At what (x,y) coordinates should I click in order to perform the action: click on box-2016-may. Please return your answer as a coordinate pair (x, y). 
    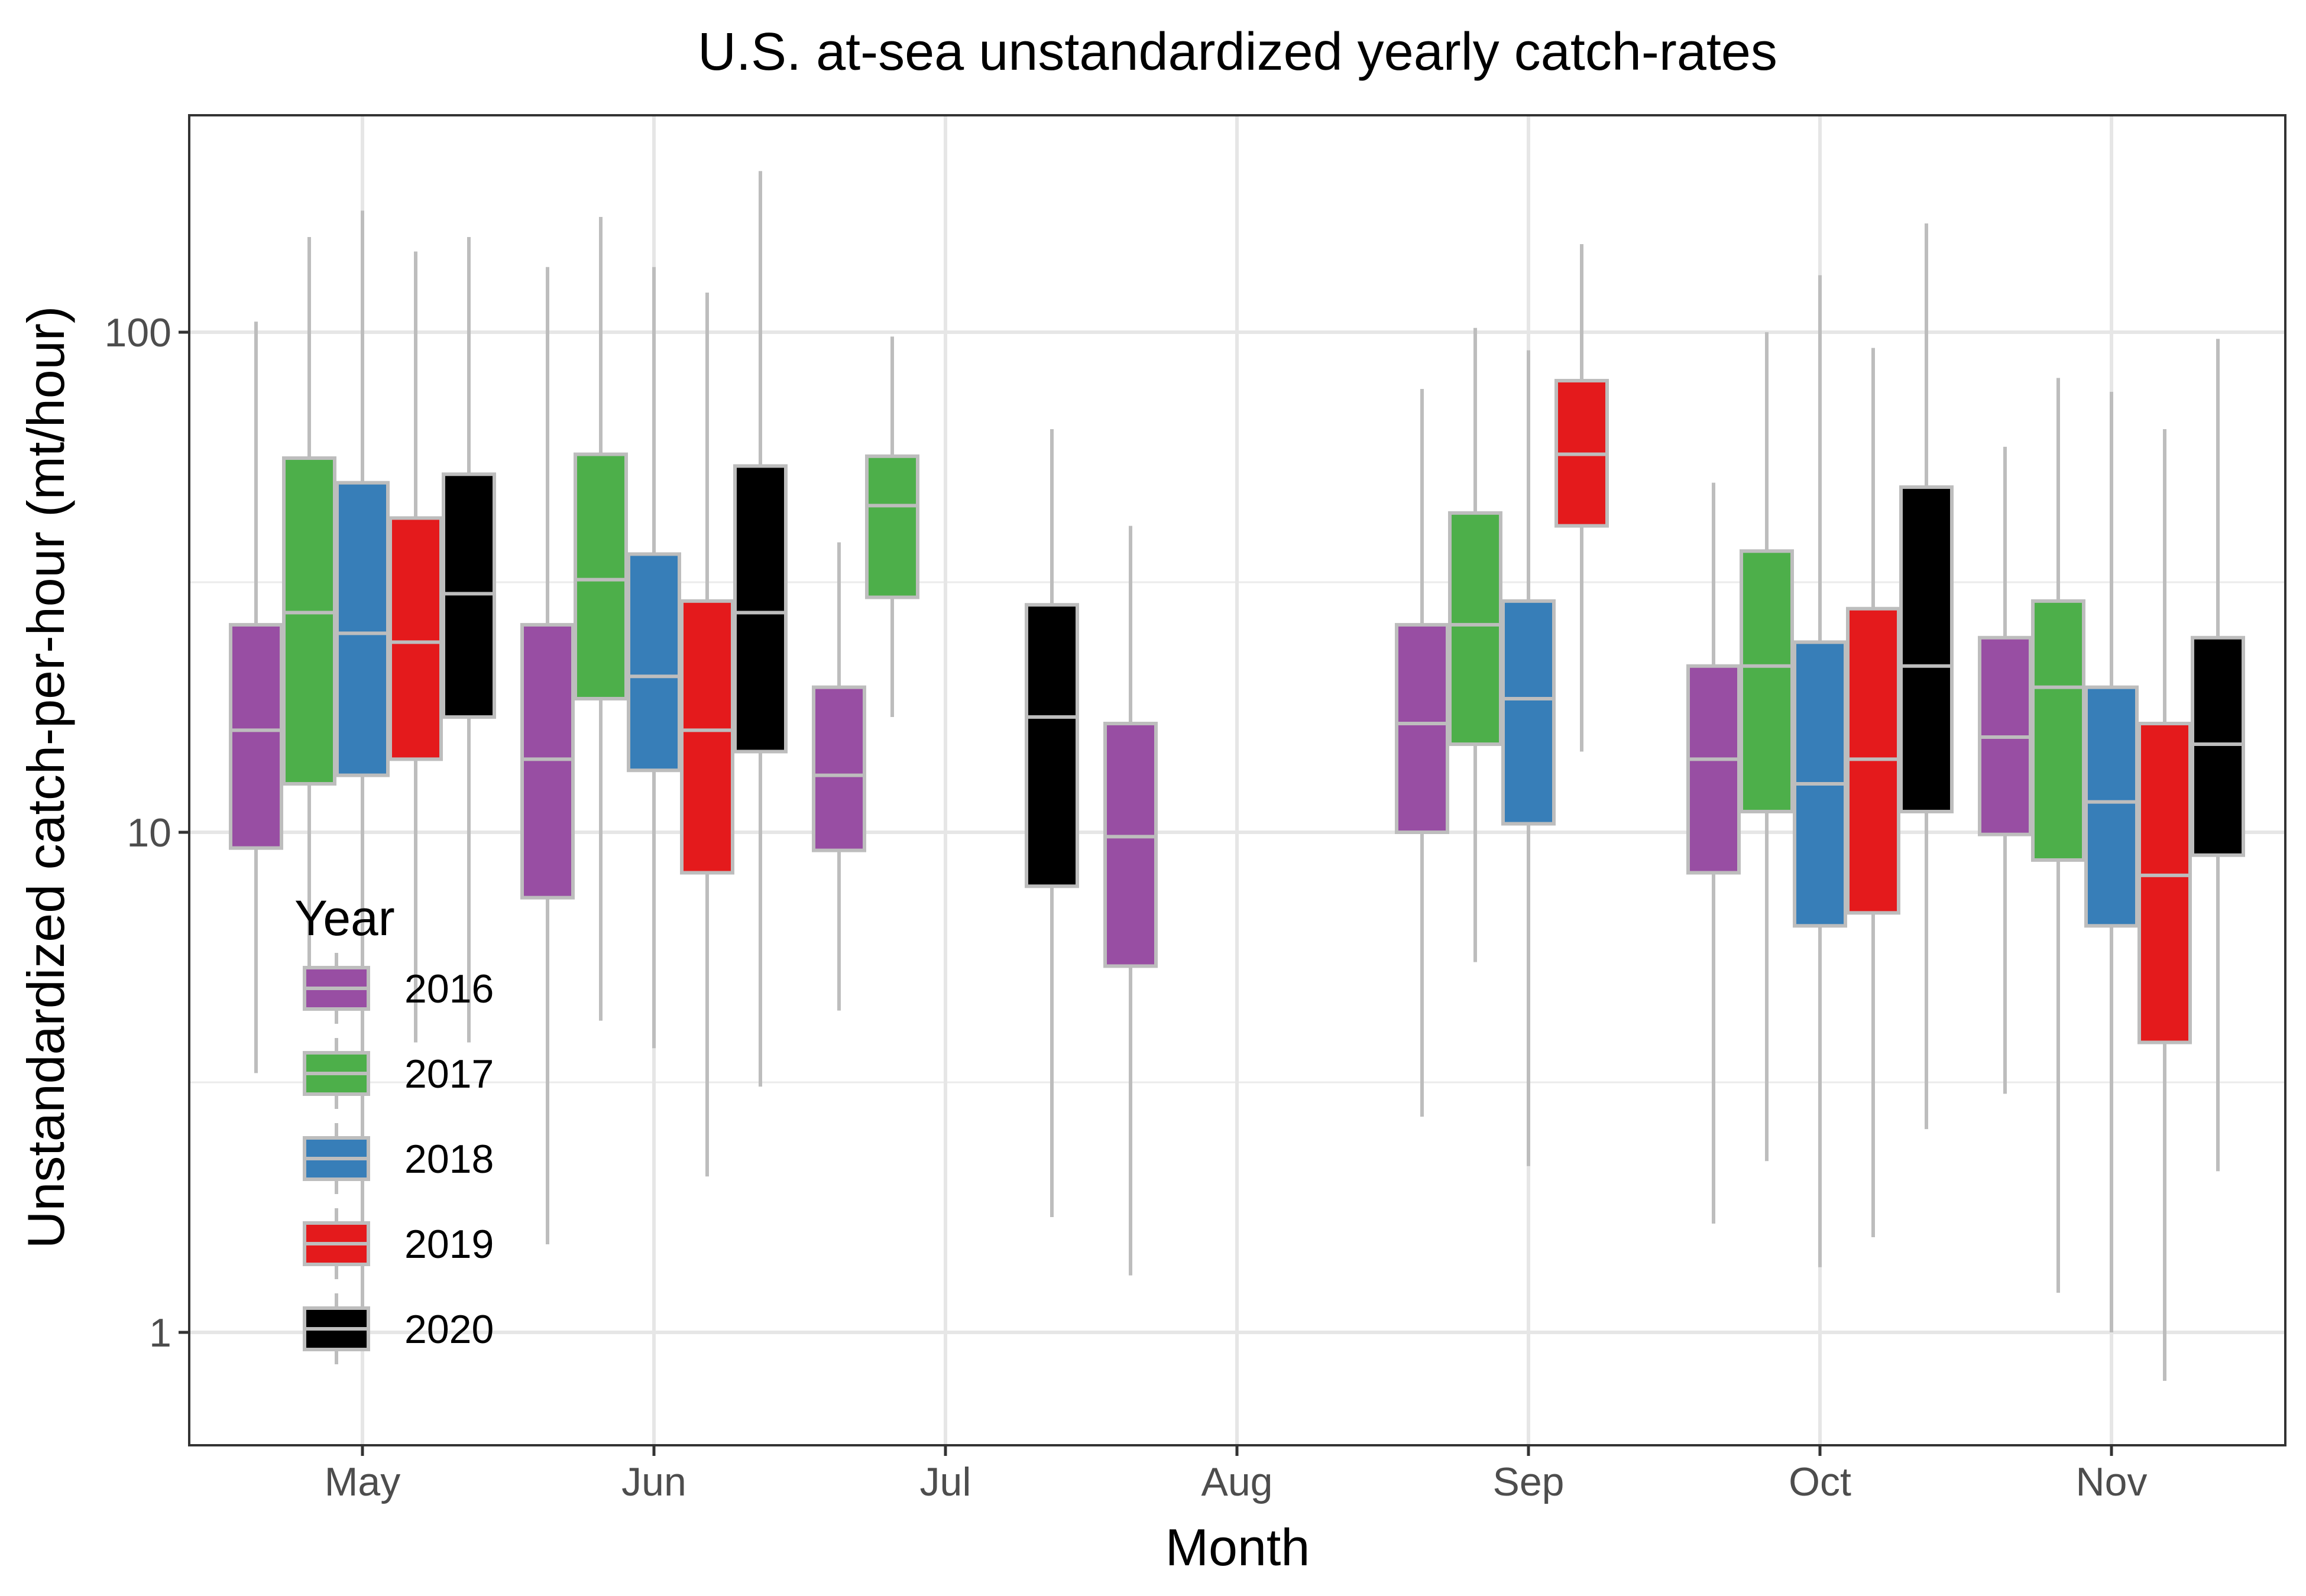
    Looking at the image, I should click on (256, 698).